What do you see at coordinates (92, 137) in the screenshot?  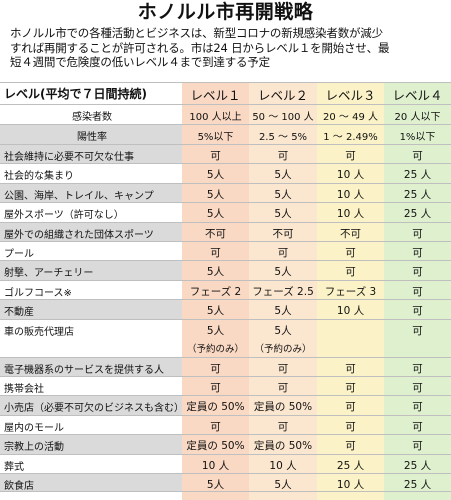 I see `criteria-label: 陽性率` at bounding box center [92, 137].